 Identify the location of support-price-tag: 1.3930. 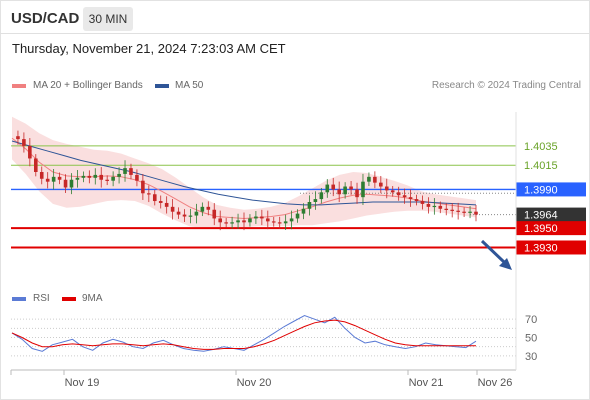
(541, 248).